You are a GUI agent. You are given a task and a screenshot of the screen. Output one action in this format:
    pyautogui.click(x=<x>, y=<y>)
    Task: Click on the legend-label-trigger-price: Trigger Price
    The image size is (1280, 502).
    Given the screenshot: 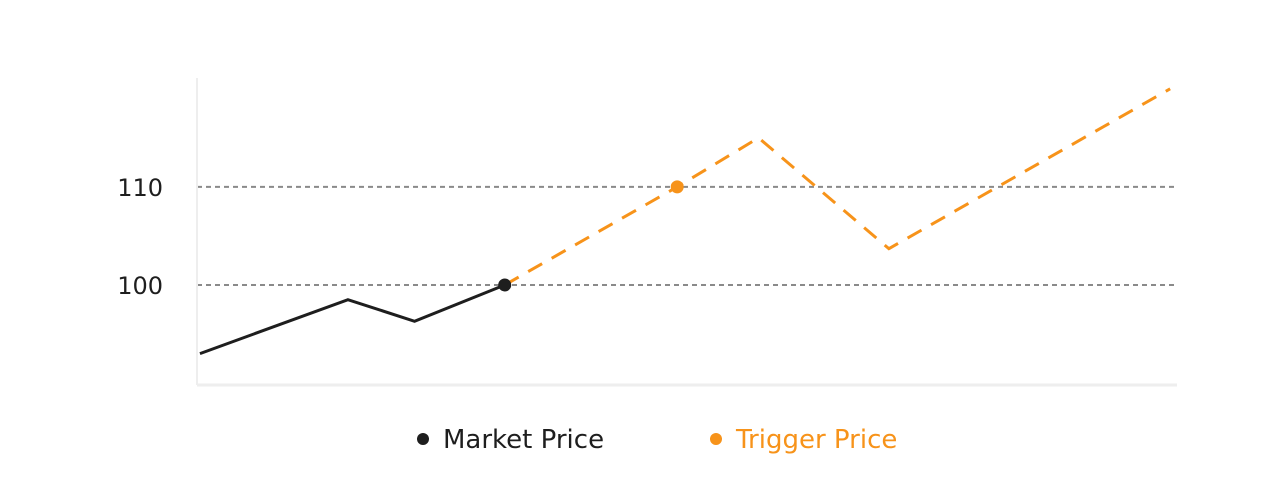 What is the action you would take?
    pyautogui.click(x=816, y=440)
    